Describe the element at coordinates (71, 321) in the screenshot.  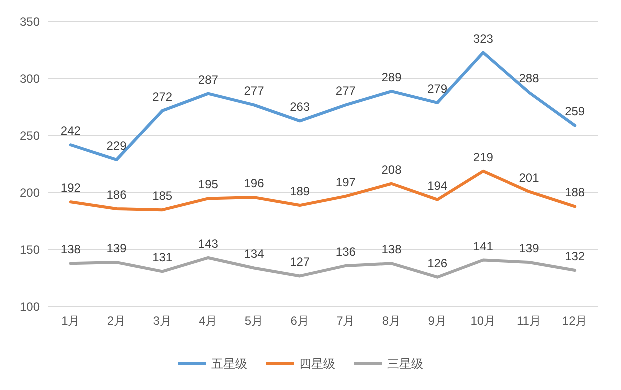
I see `x-tick-label: 1月` at that location.